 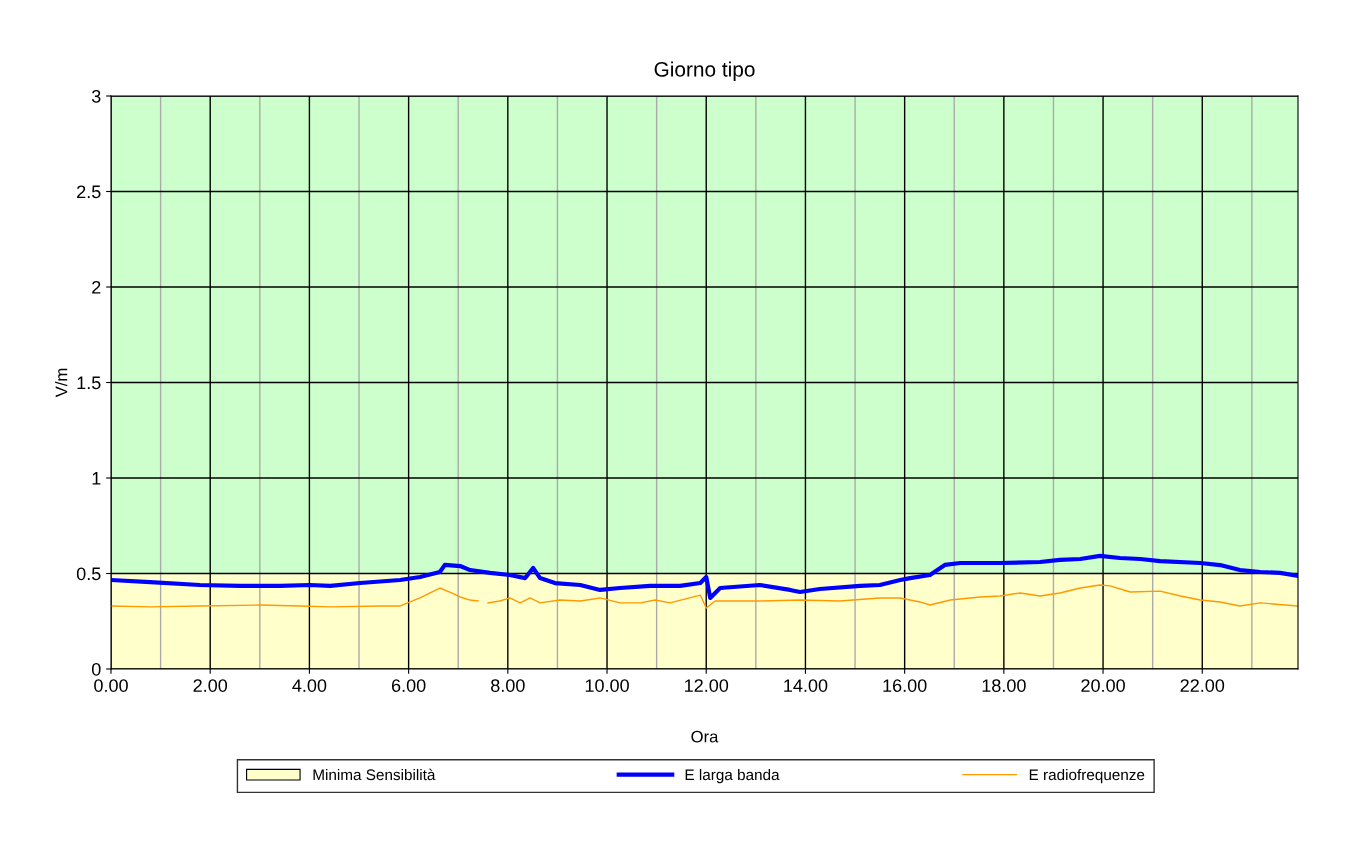 I want to click on x-tick-label: 6.00, so click(x=408, y=685).